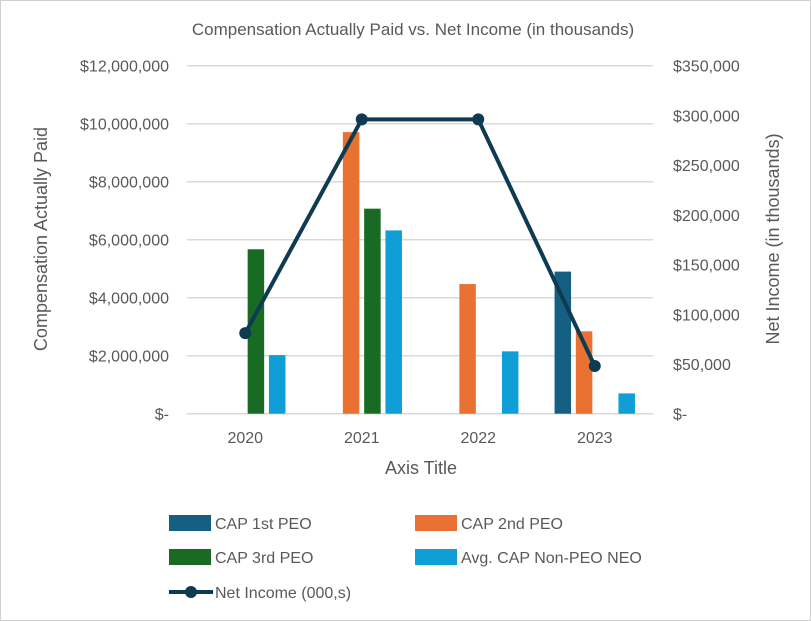  Describe the element at coordinates (283, 593) in the screenshot. I see `legend-label: Net Income (000,s)` at that location.